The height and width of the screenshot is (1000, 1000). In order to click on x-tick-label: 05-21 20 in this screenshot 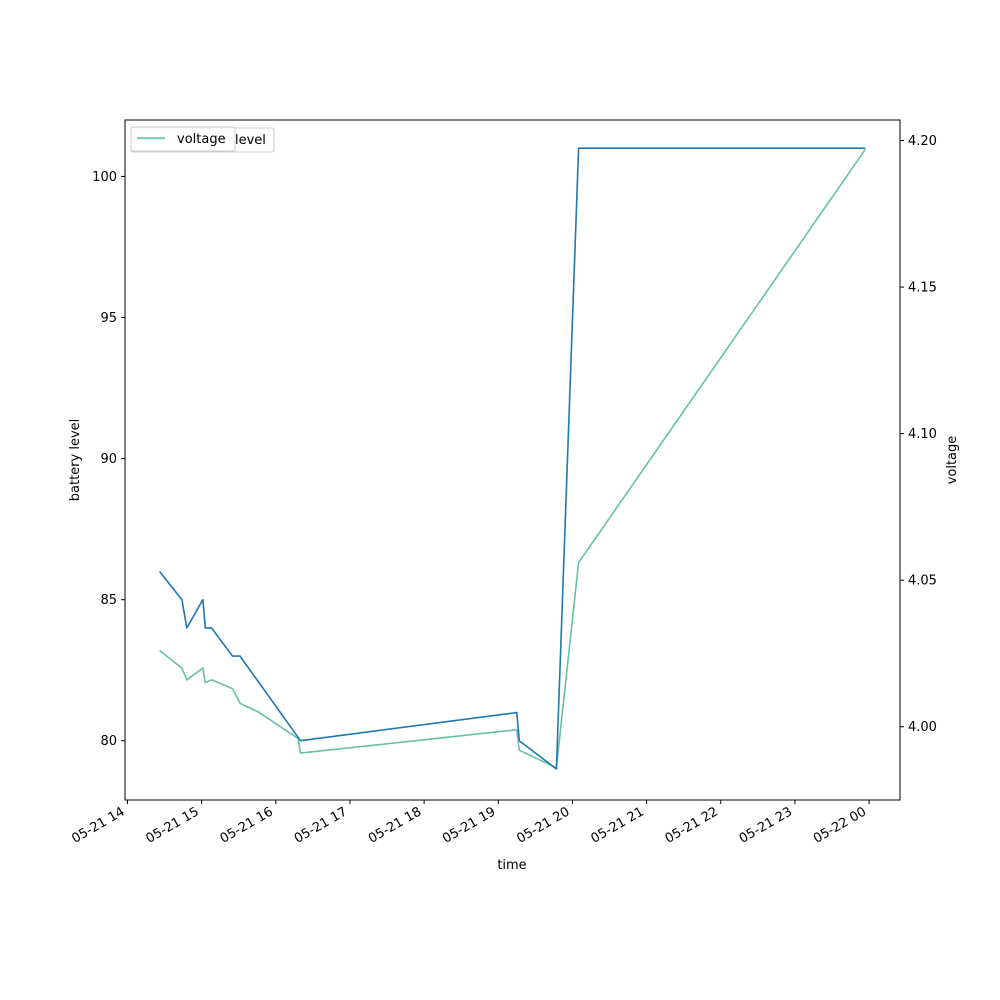, I will do `click(543, 825)`.